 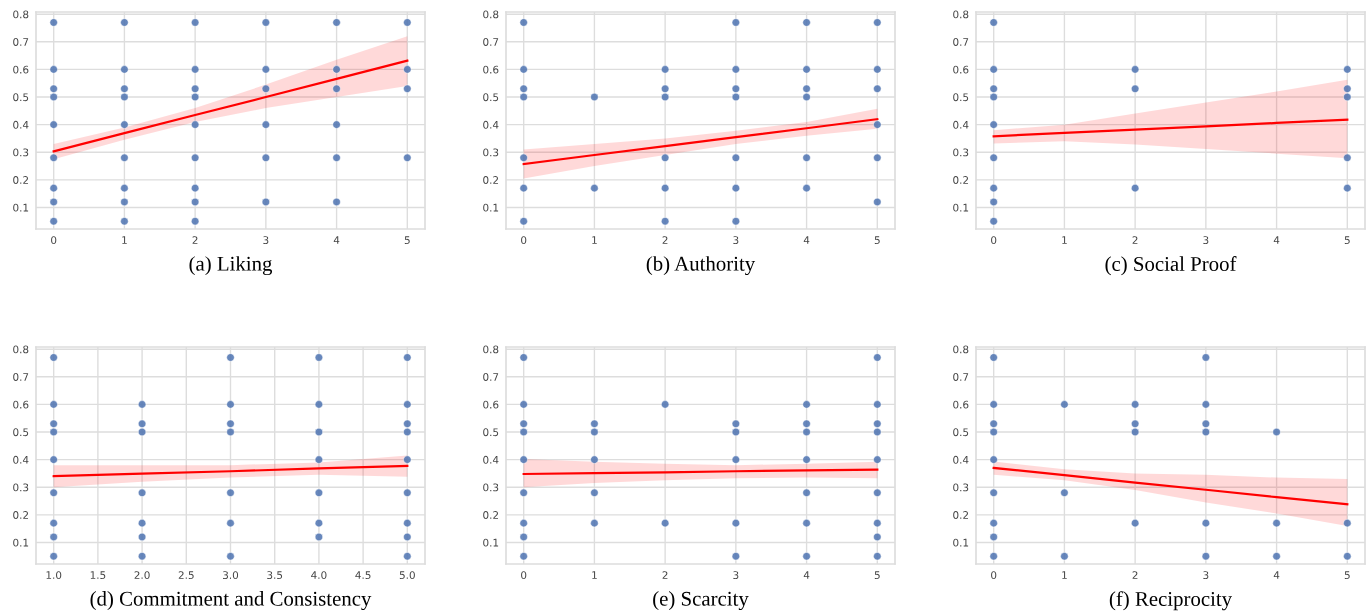 What do you see at coordinates (98, 575) in the screenshot?
I see `x-tick-label: 1.5` at bounding box center [98, 575].